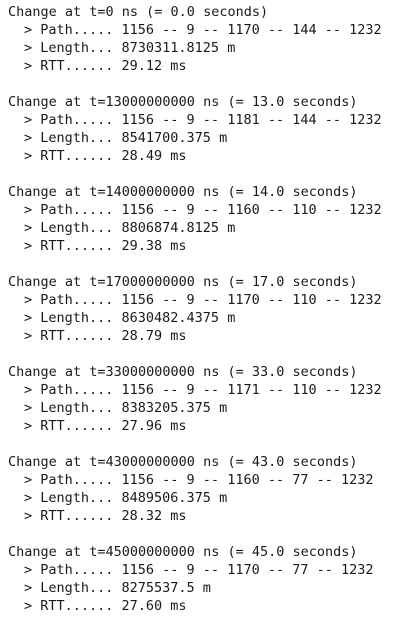 The image size is (411, 628). What do you see at coordinates (126, 408) in the screenshot?
I see `length-line: > Length... 8383205.375 m` at bounding box center [126, 408].